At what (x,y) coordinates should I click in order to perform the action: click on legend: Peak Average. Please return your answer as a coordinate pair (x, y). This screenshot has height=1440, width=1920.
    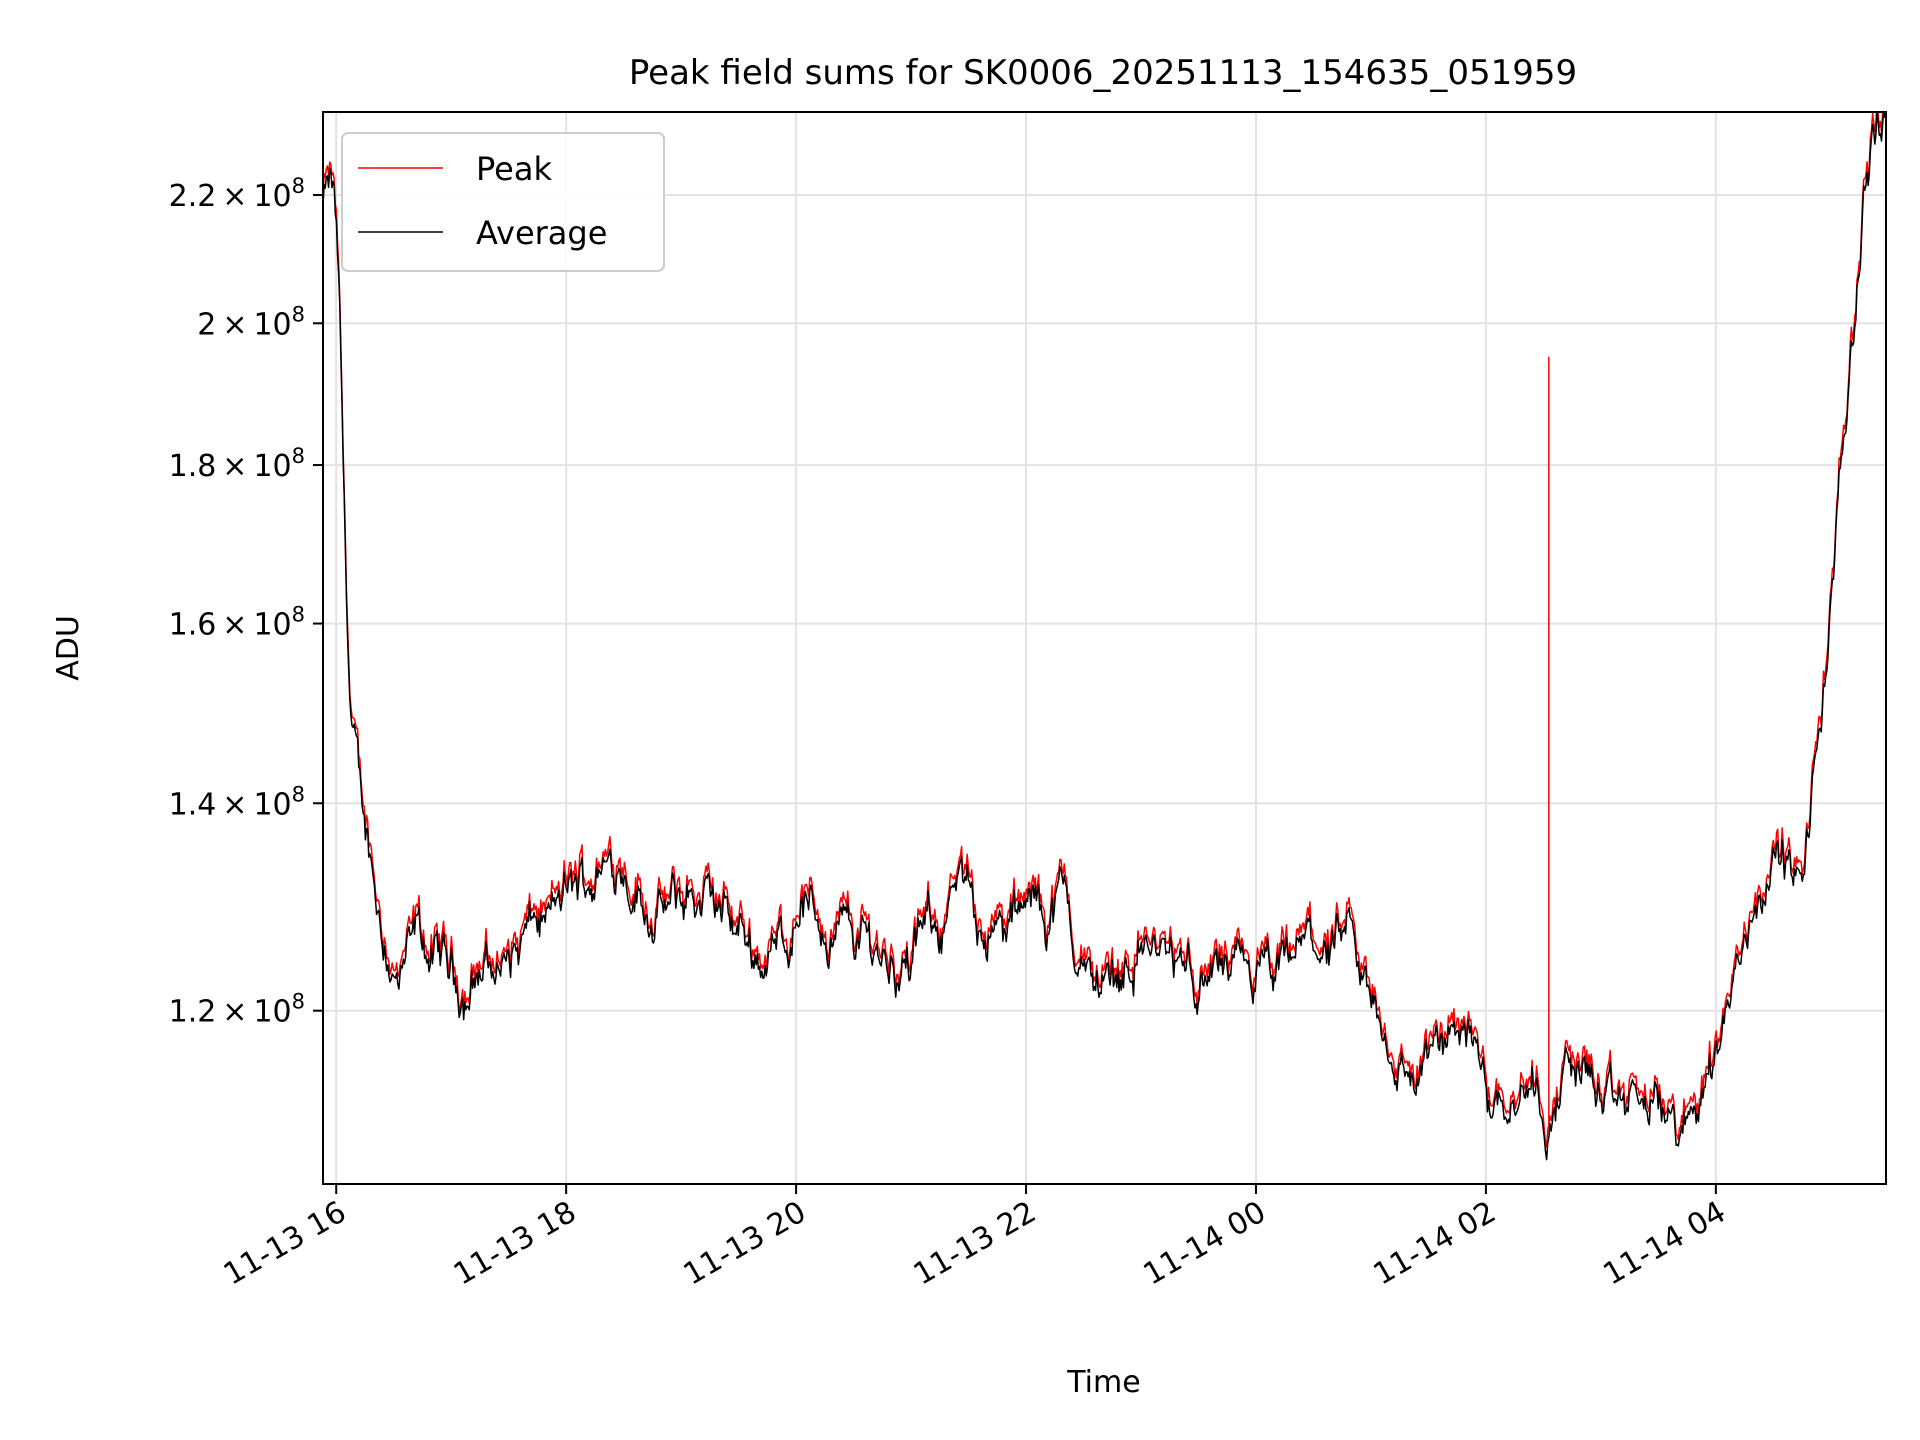
    Looking at the image, I should click on (503, 202).